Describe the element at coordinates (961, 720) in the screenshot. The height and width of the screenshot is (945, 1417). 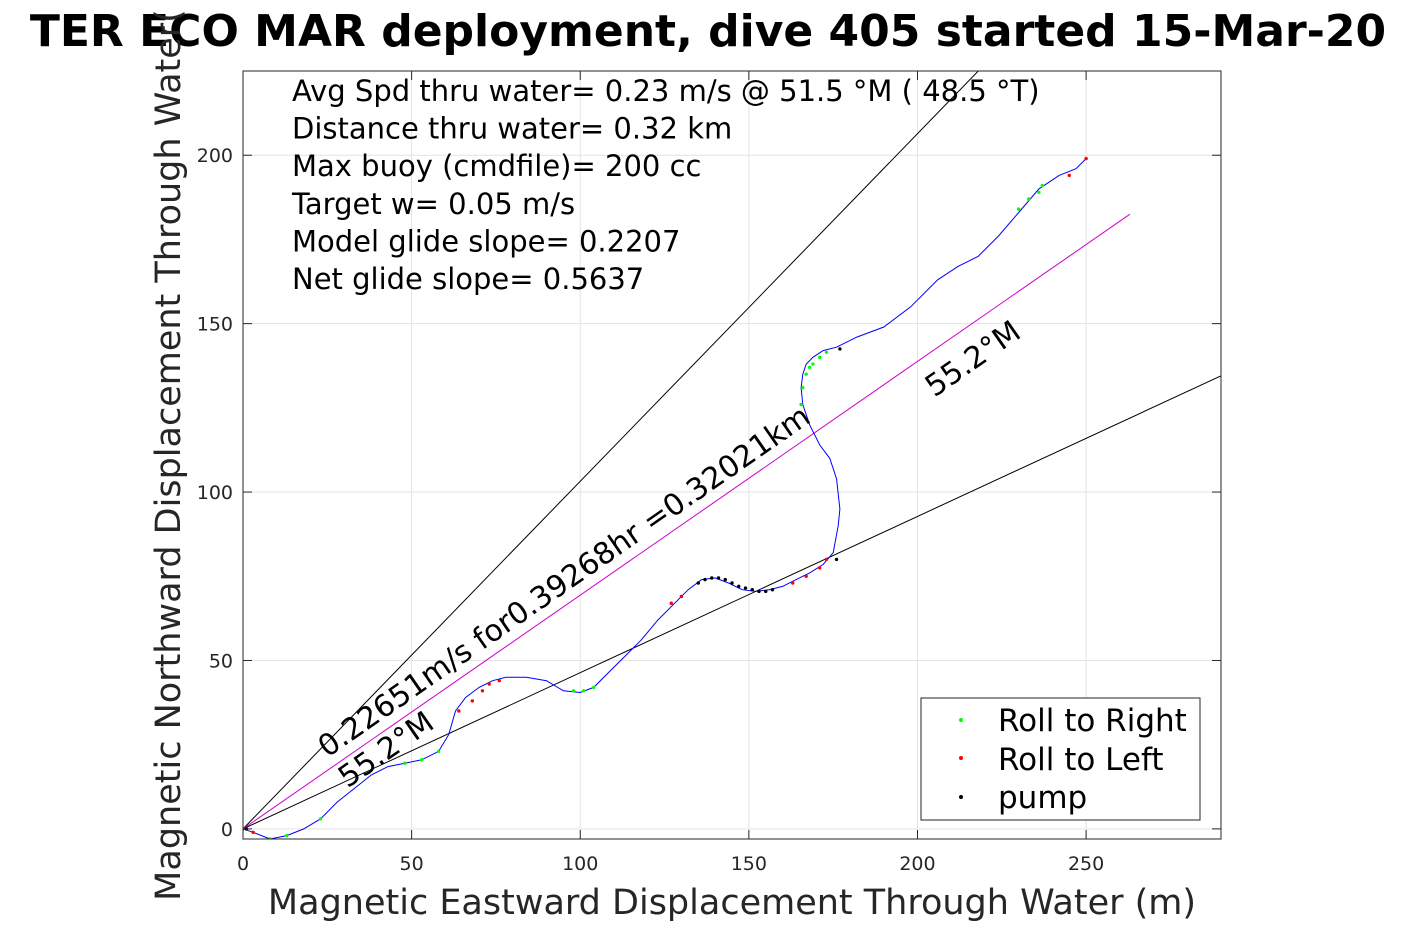
I see `legend-marker-roll-right` at that location.